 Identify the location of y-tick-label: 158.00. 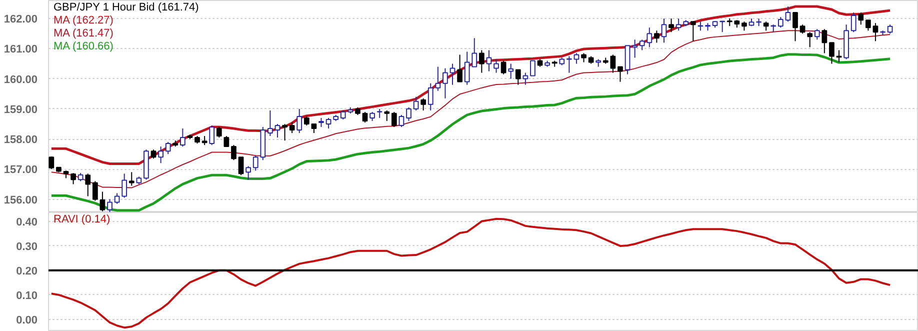
(21, 140).